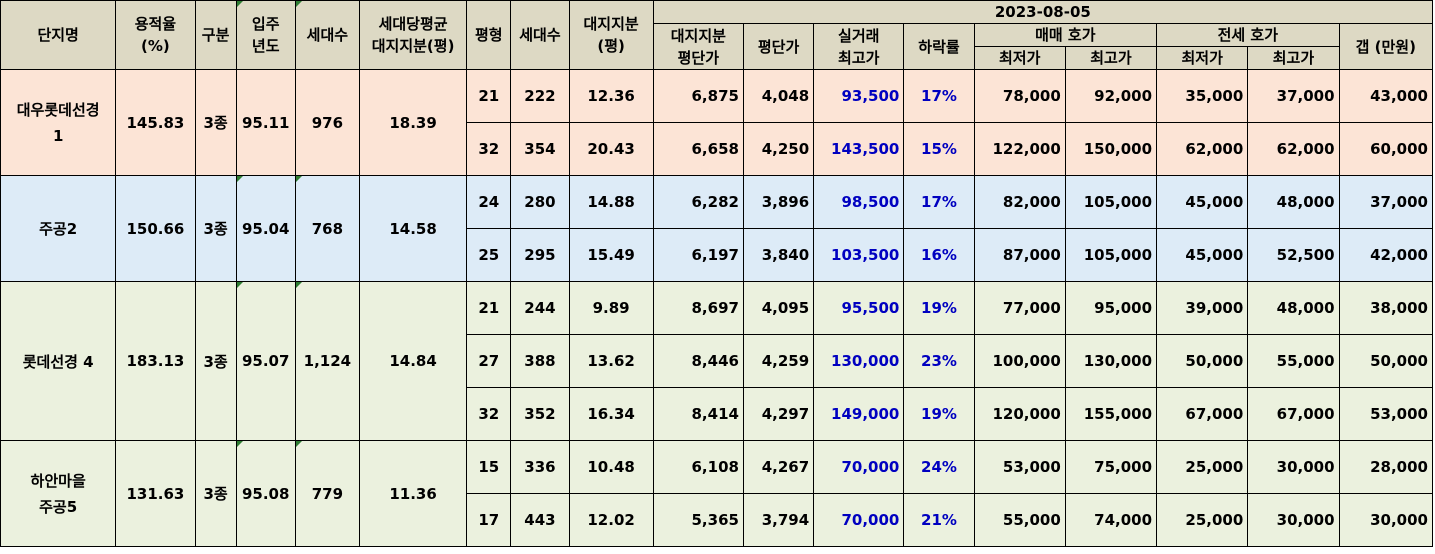  Describe the element at coordinates (540, 520) in the screenshot. I see `households-cell: 443` at that location.